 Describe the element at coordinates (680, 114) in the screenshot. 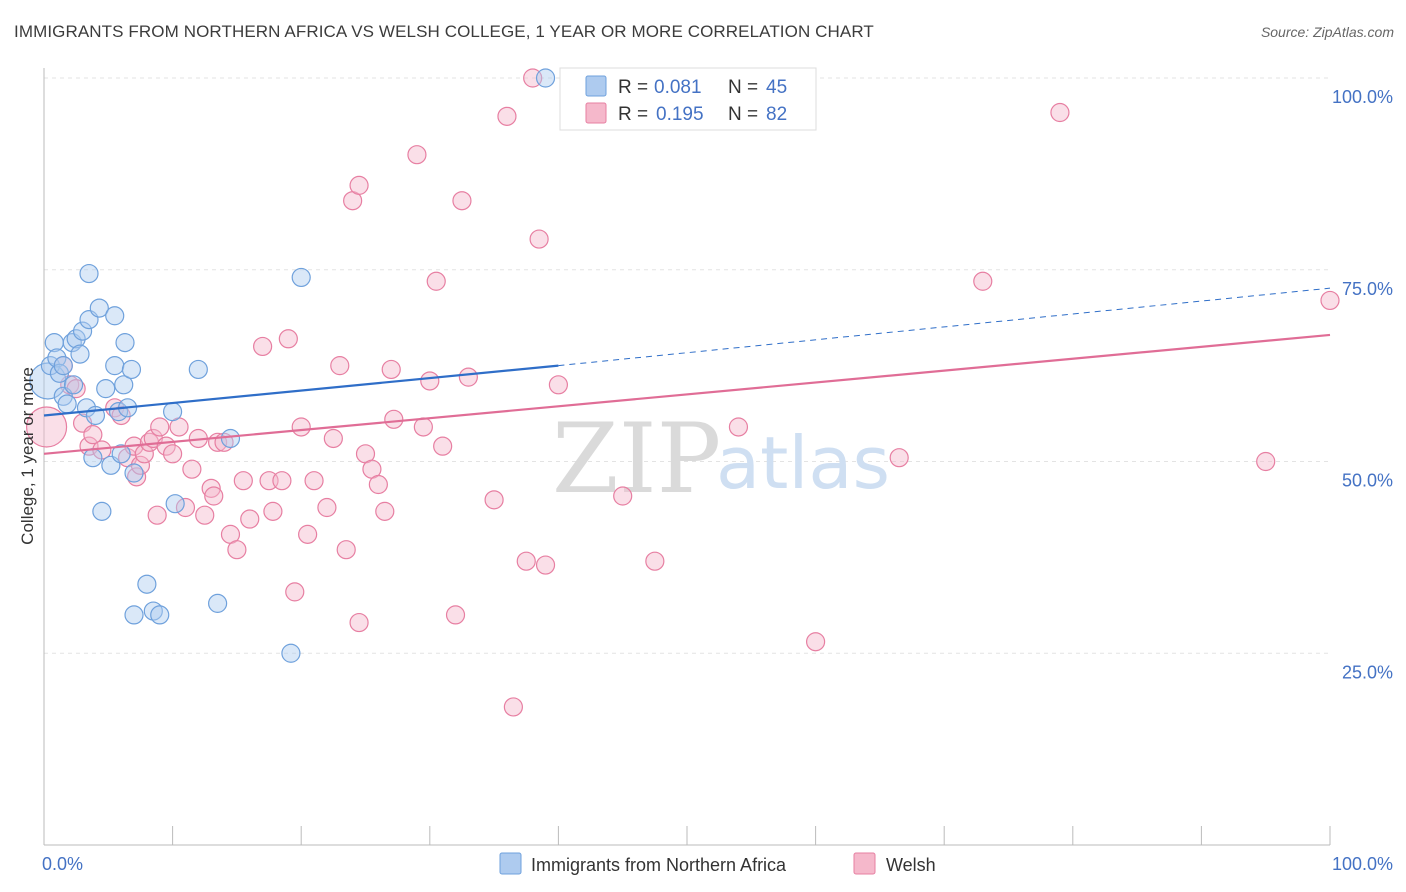

I see `stats-r-value-pink: 0.195` at that location.